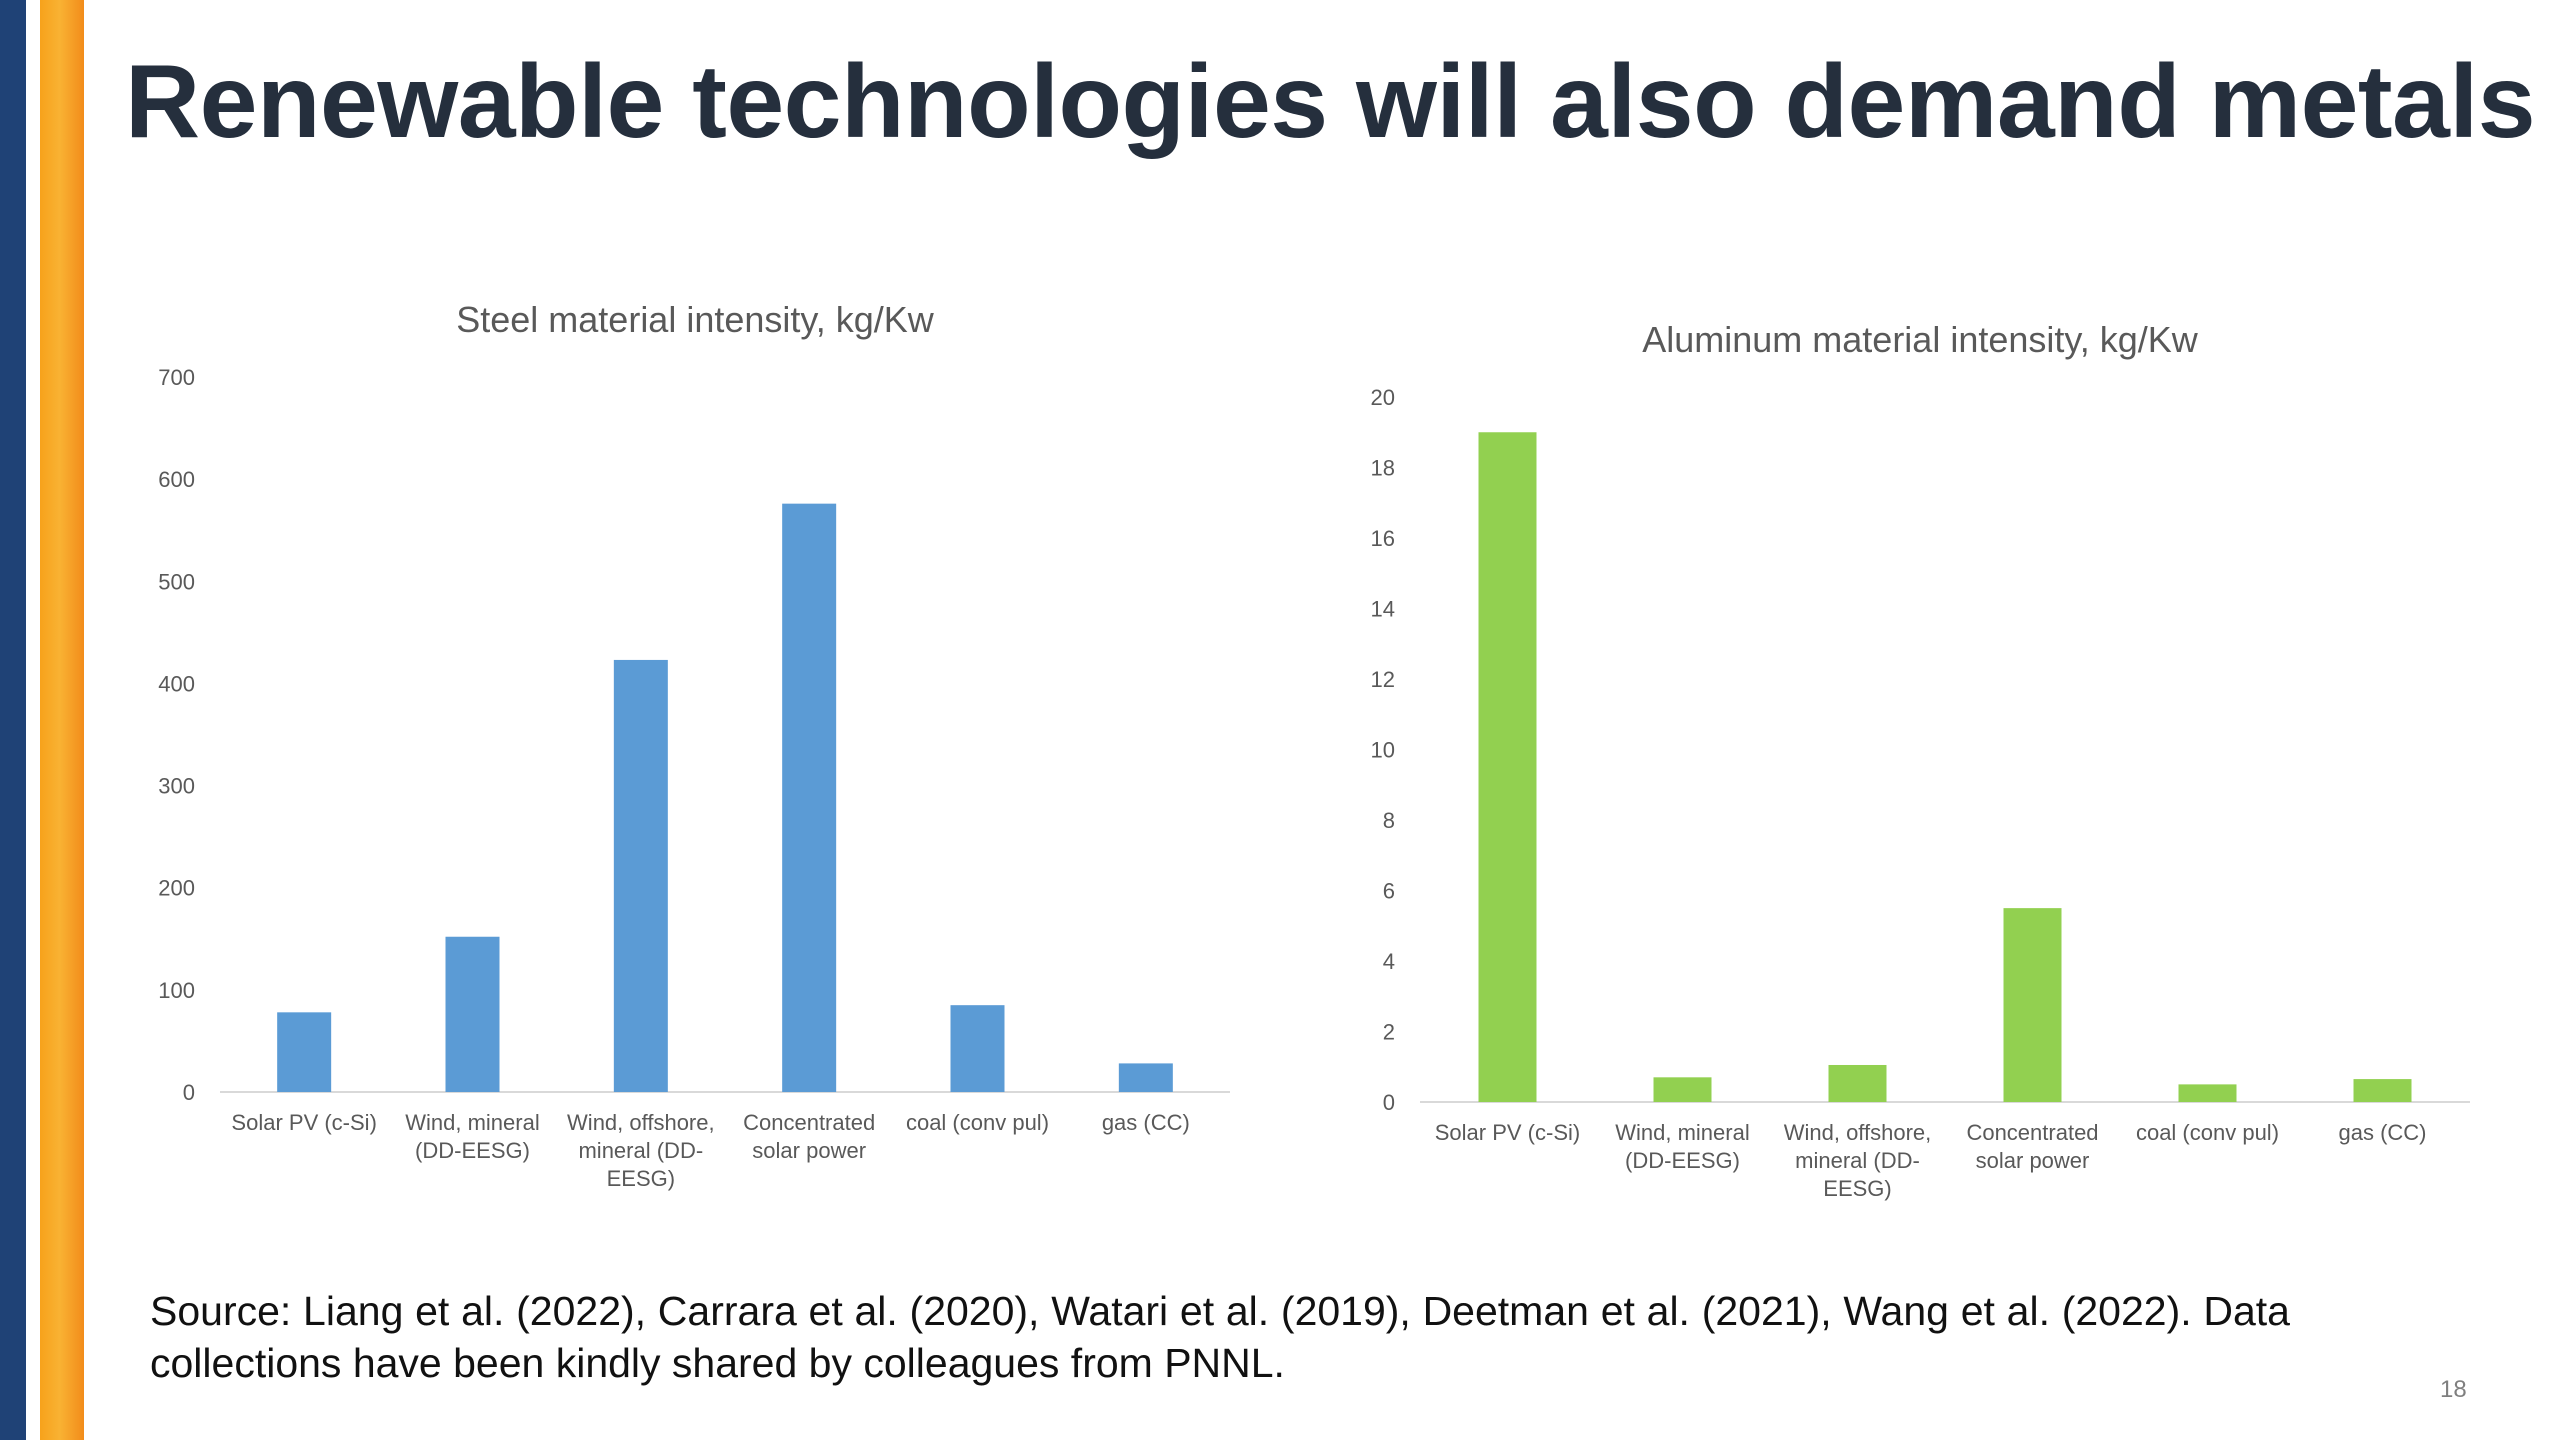  I want to click on aluminum-y-tick-label: 2, so click(1389, 1032).